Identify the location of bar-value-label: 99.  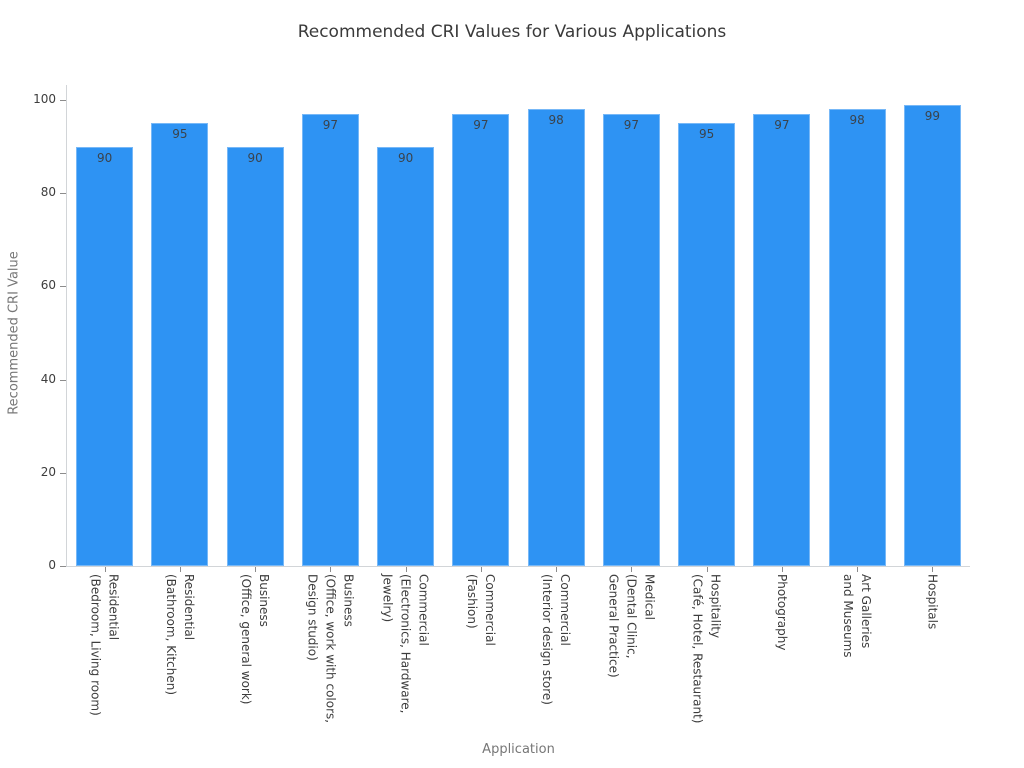
(932, 115).